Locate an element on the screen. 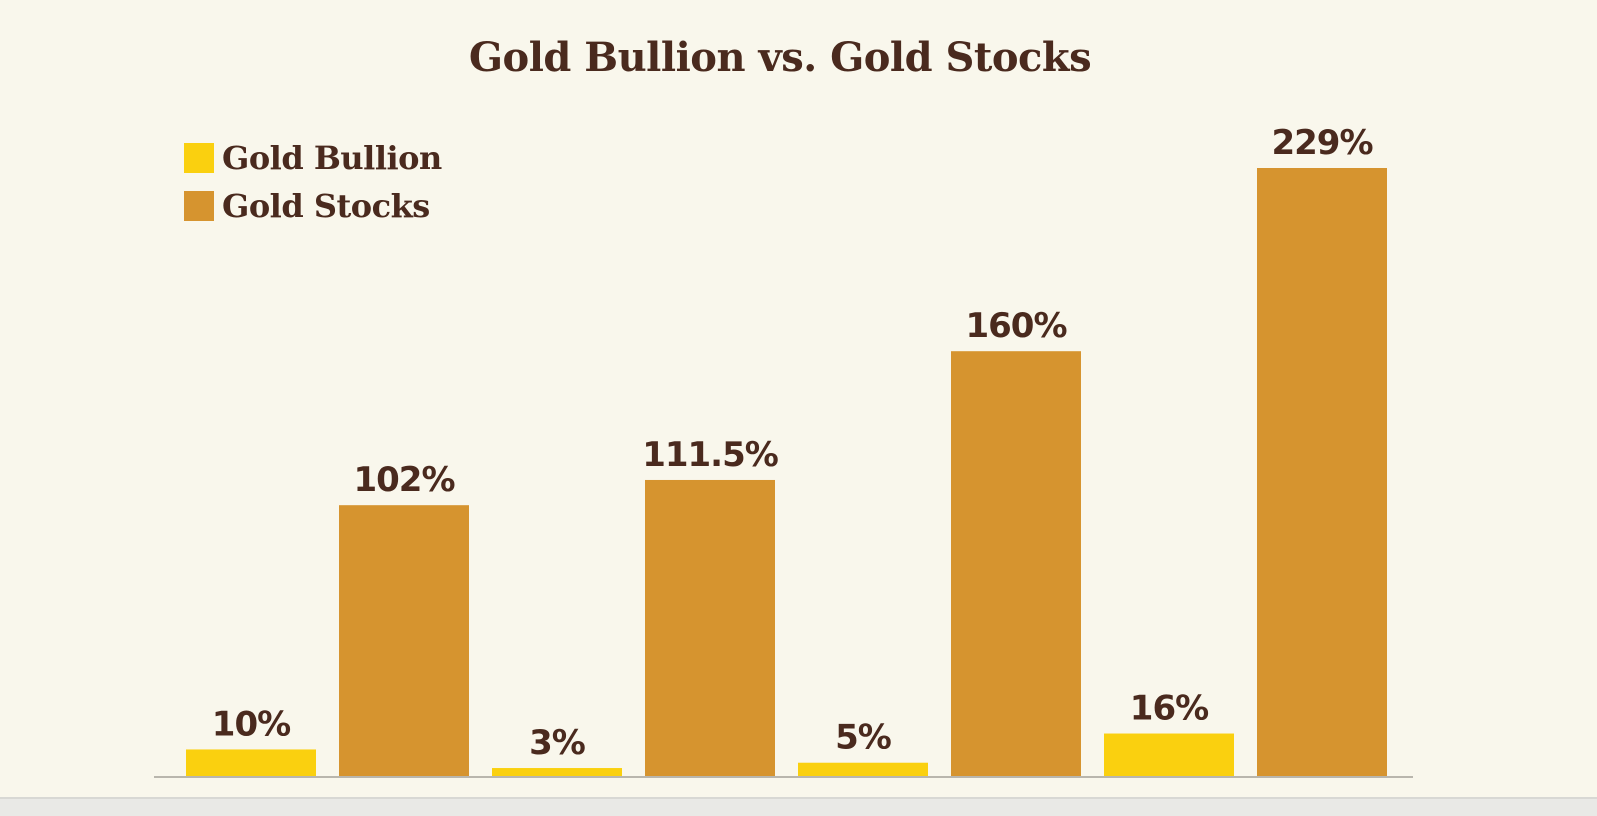  data-label-gold-bullion-1: 10% is located at coordinates (251, 724).